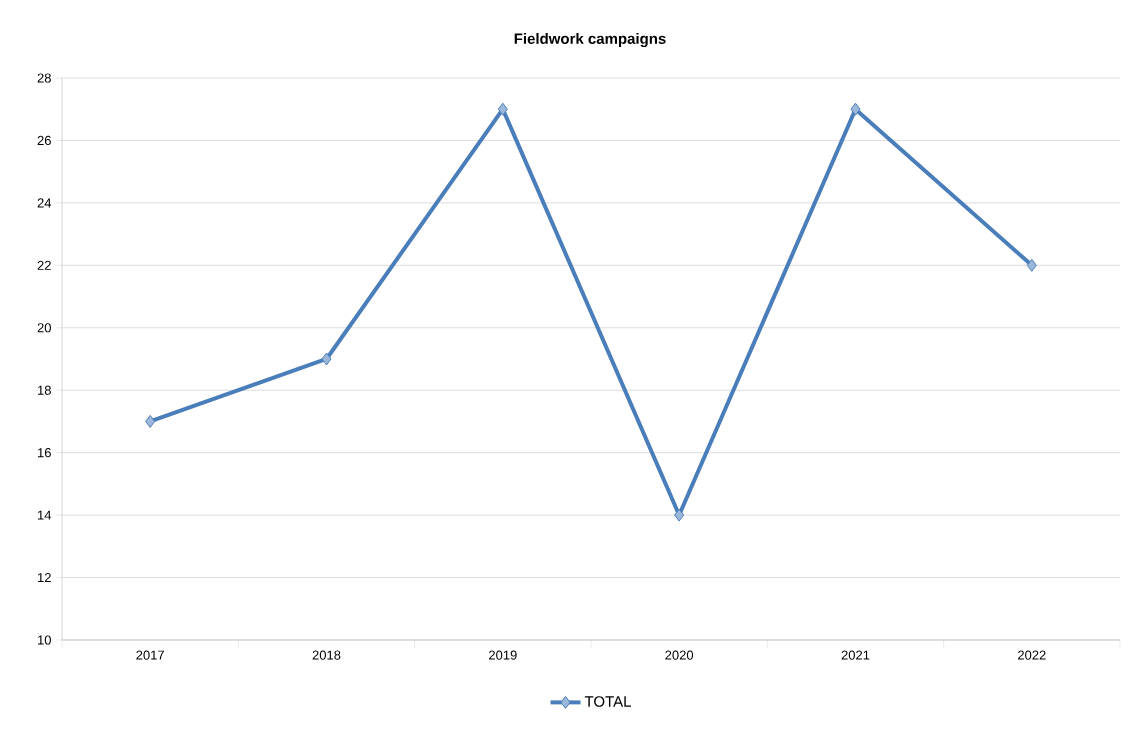 The width and height of the screenshot is (1139, 745). I want to click on y-tick-label: 22, so click(44, 265).